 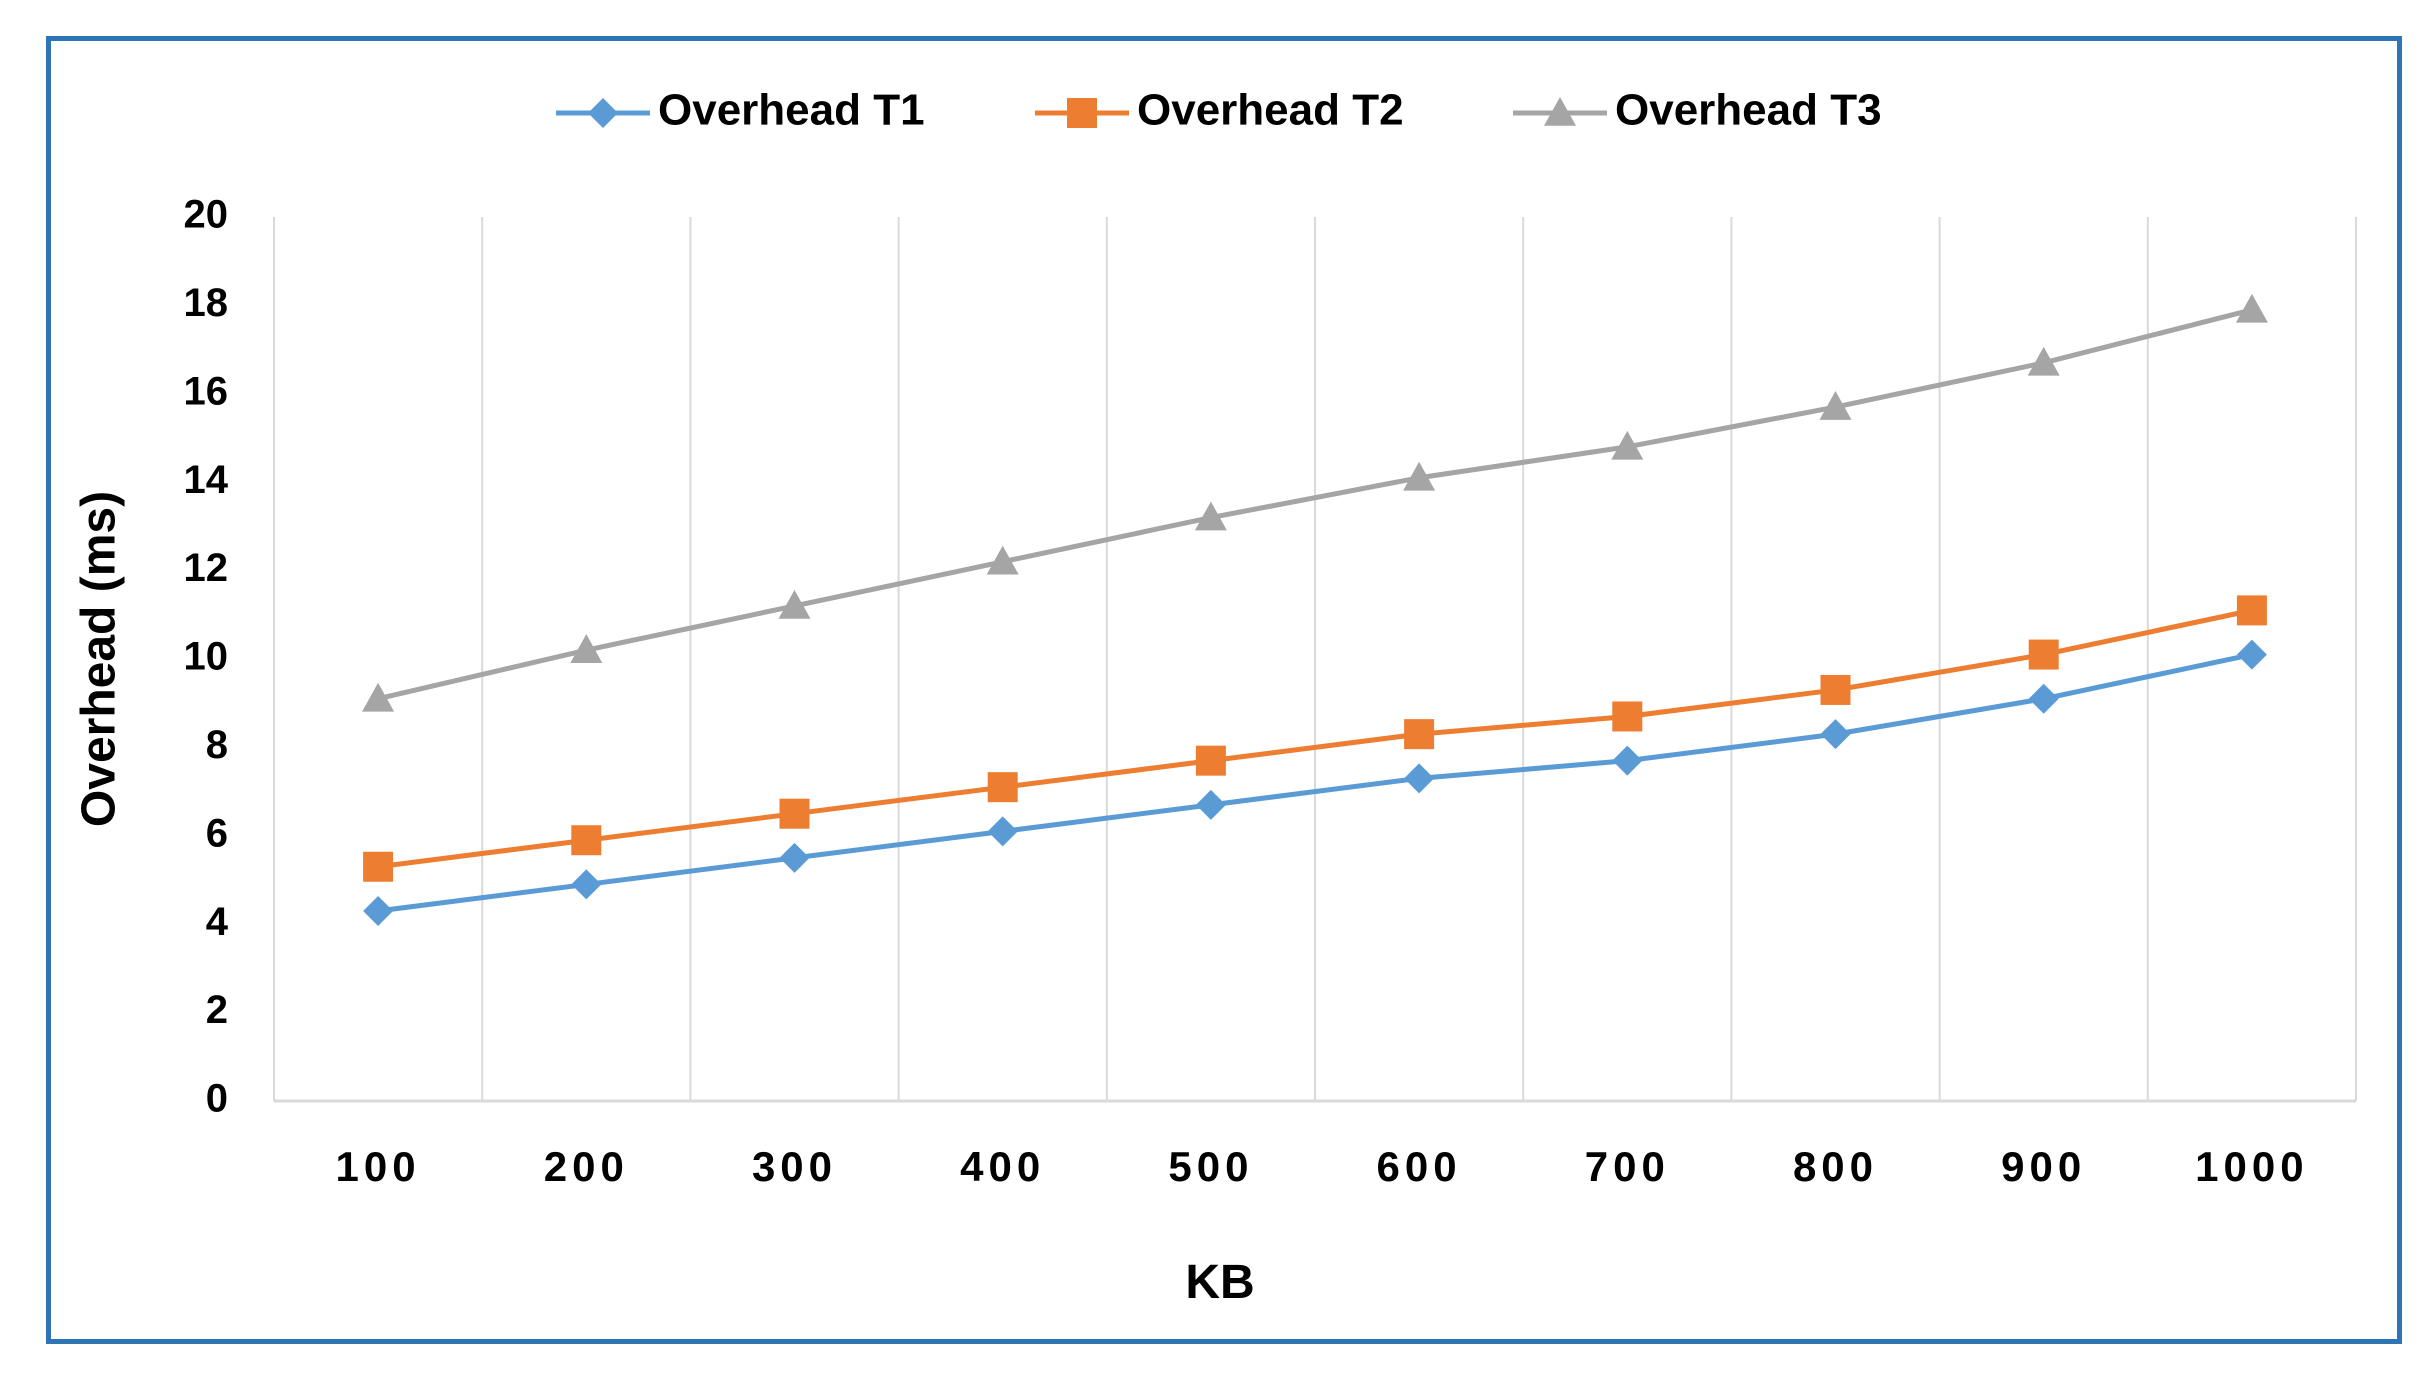 I want to click on y-tick-label: 6, so click(x=217, y=833).